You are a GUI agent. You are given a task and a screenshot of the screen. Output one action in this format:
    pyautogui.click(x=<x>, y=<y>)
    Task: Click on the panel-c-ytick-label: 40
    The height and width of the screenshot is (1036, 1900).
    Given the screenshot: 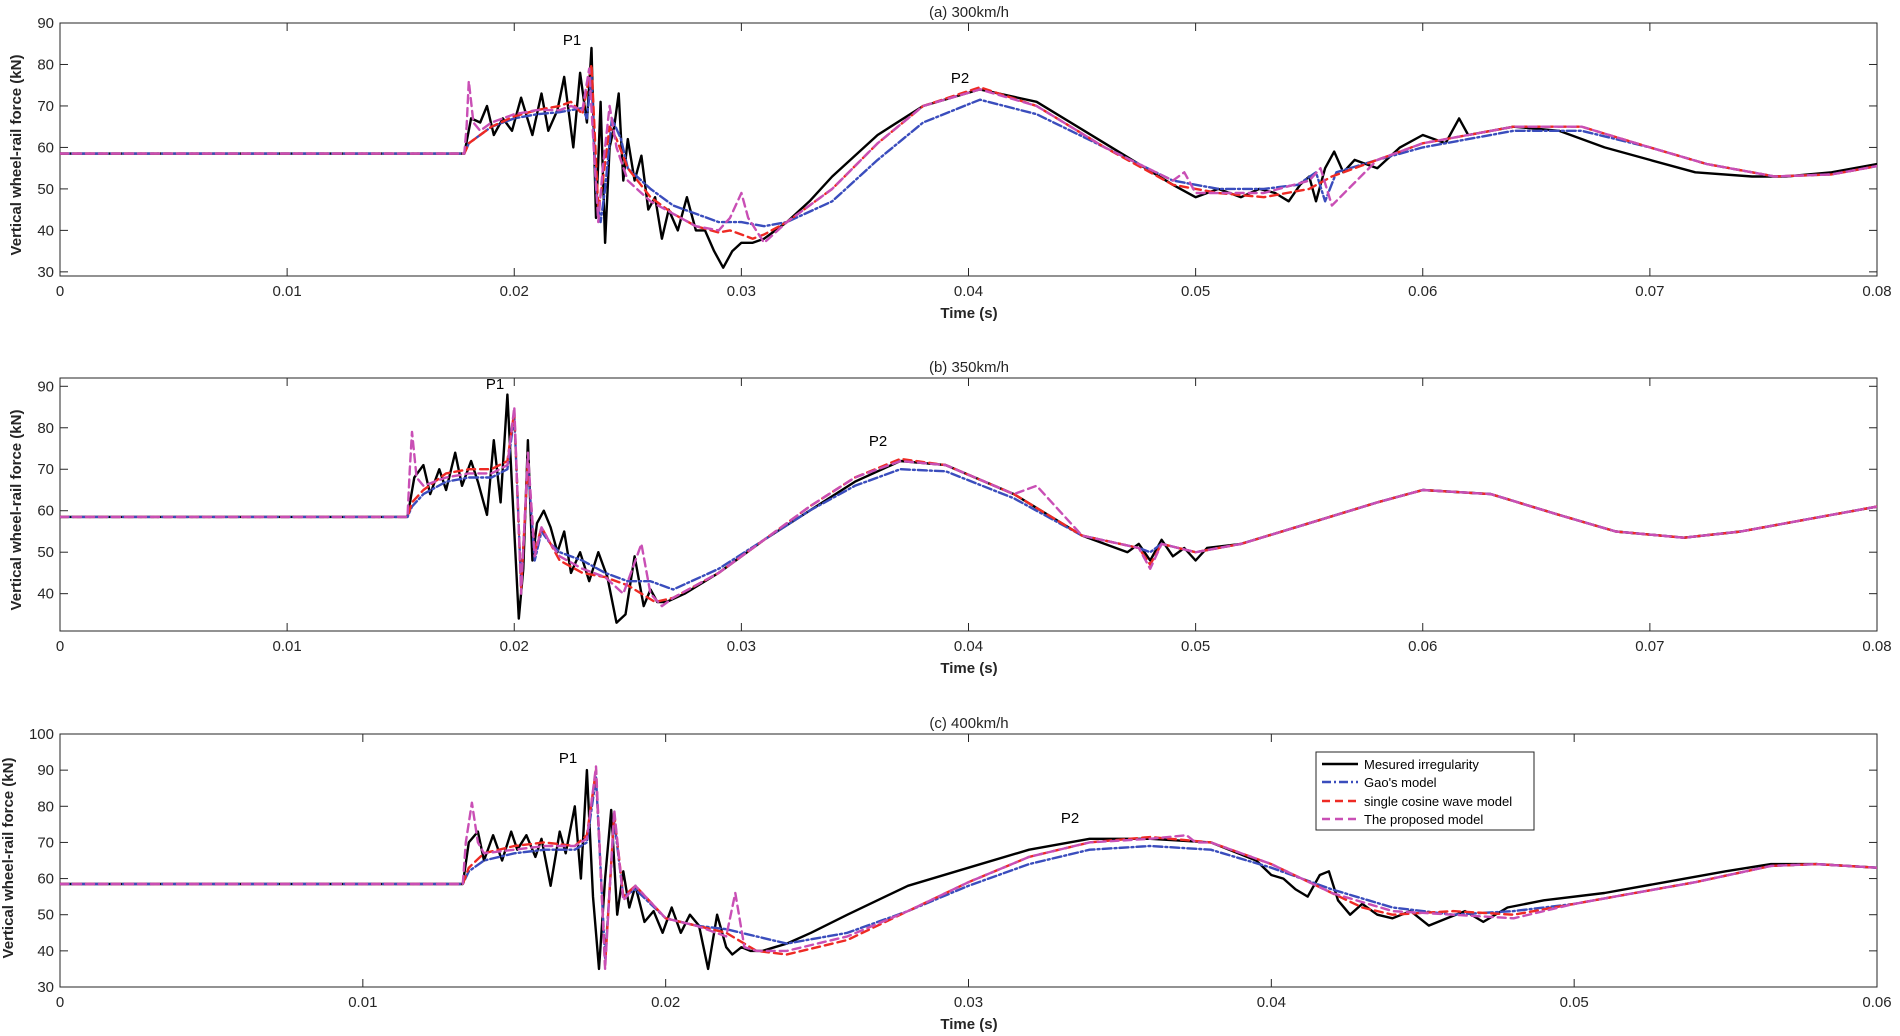 What is the action you would take?
    pyautogui.click(x=45, y=951)
    